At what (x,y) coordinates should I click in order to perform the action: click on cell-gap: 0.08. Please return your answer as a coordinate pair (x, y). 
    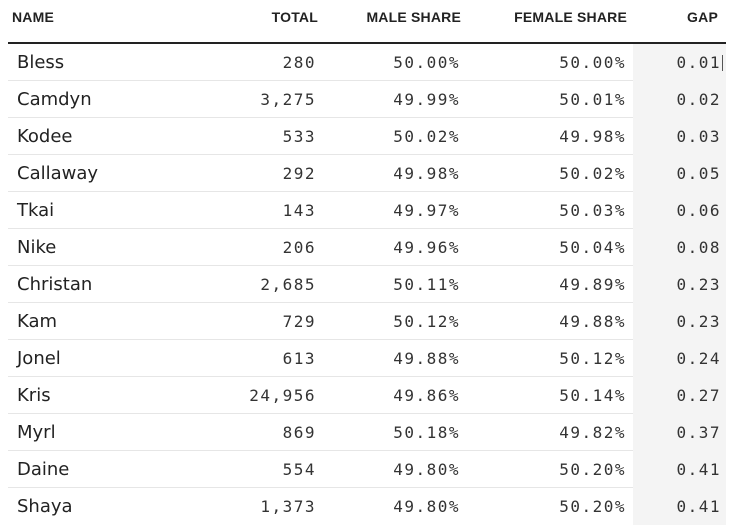
    Looking at the image, I should click on (698, 247).